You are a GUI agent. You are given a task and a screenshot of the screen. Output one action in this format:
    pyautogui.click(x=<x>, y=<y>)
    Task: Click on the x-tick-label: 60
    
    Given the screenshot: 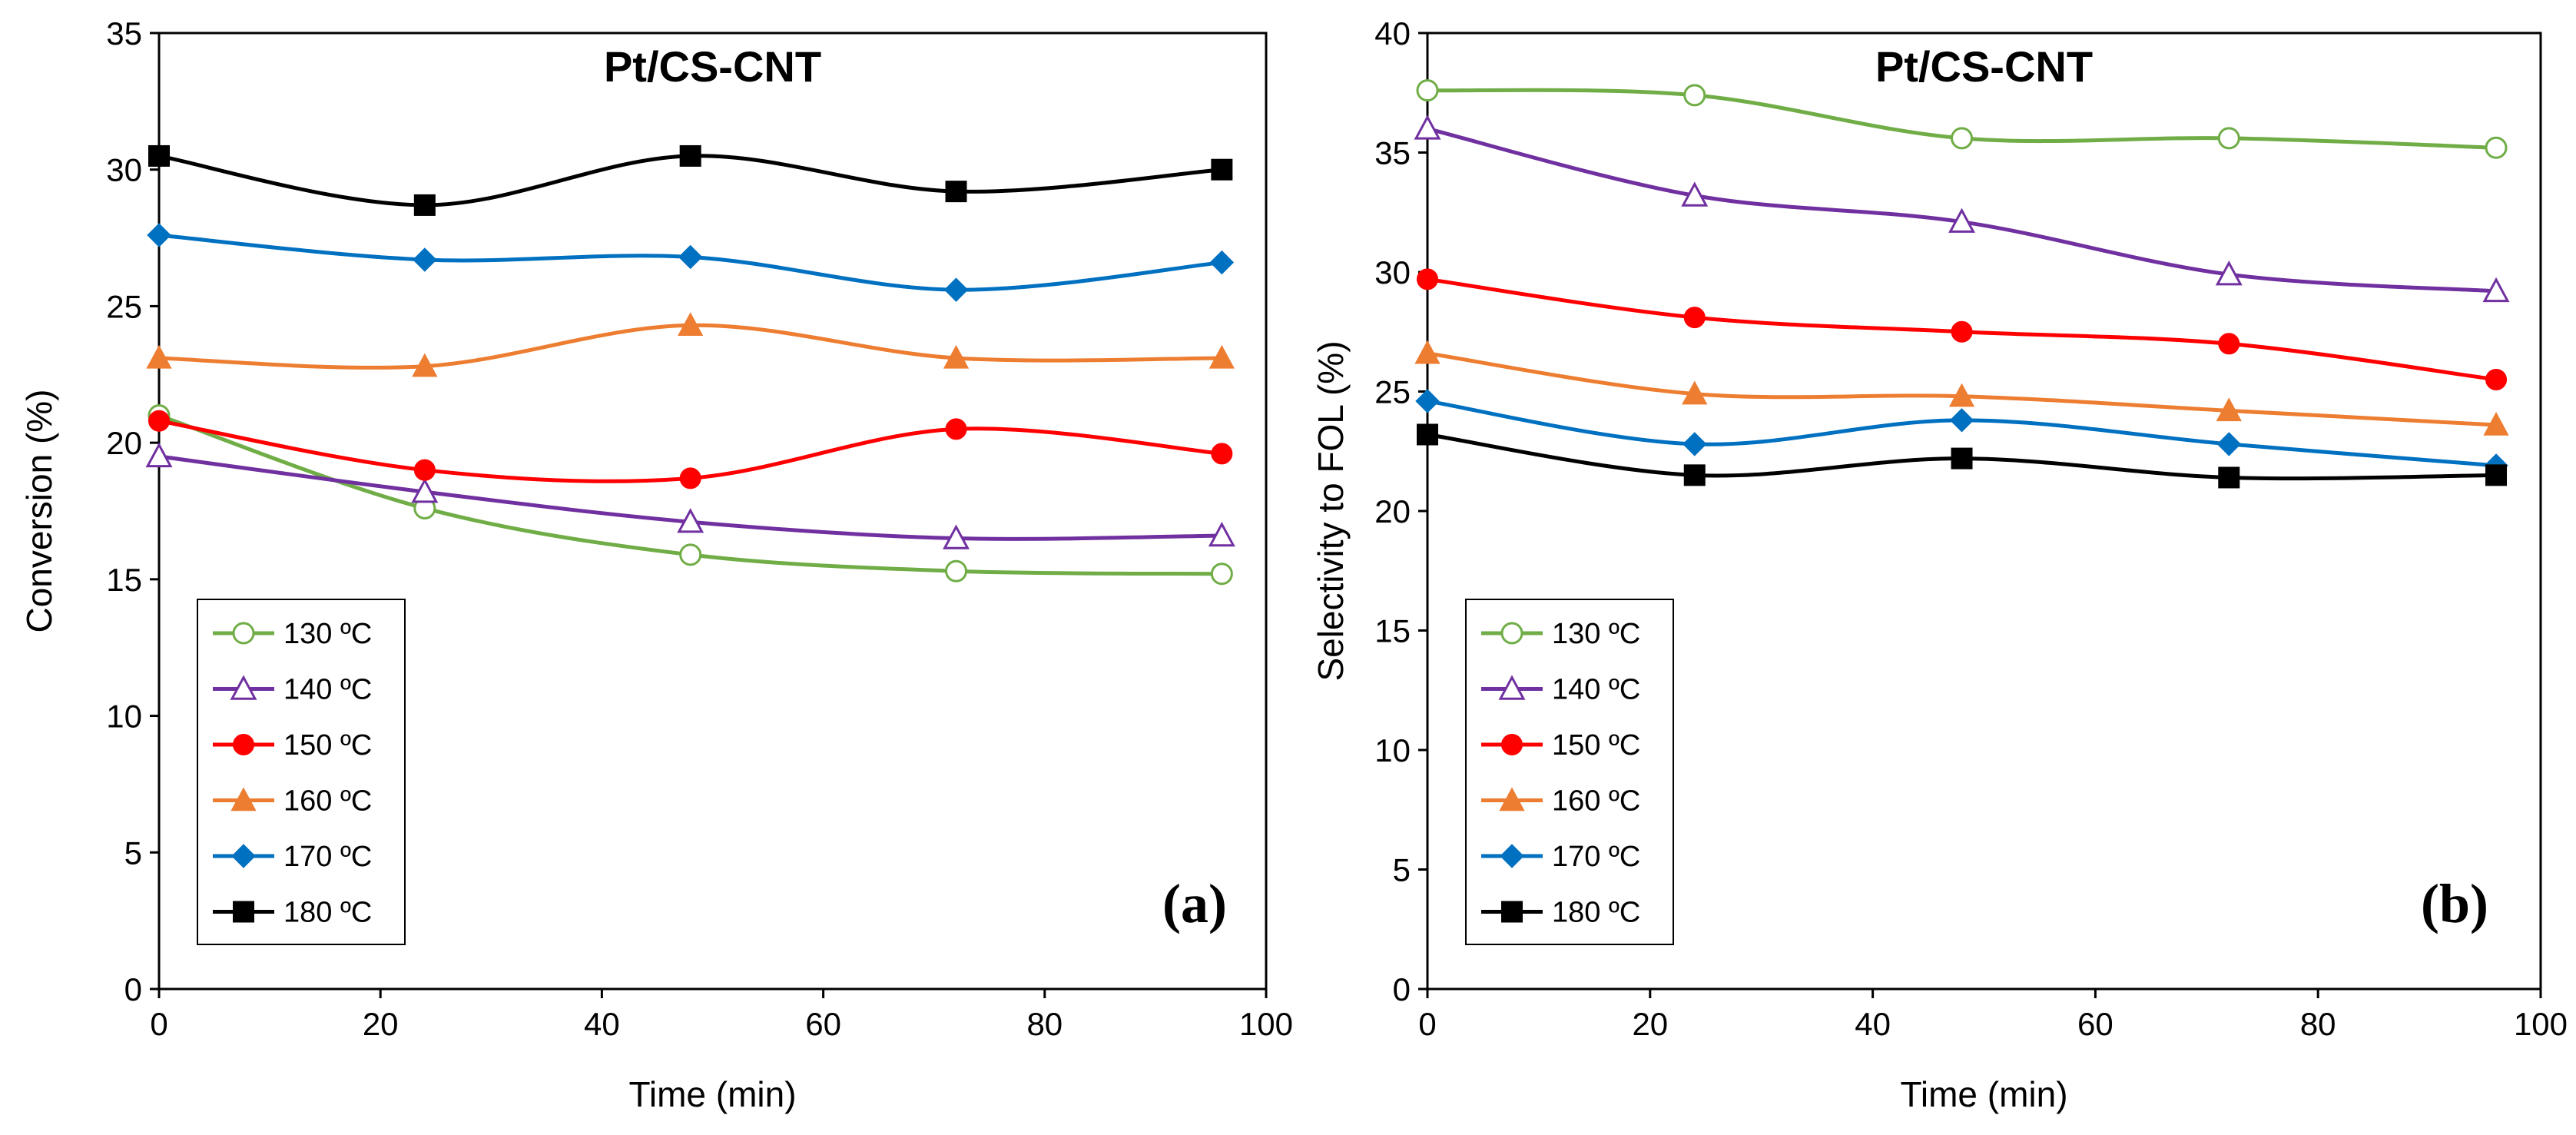 What is the action you would take?
    pyautogui.click(x=823, y=1024)
    